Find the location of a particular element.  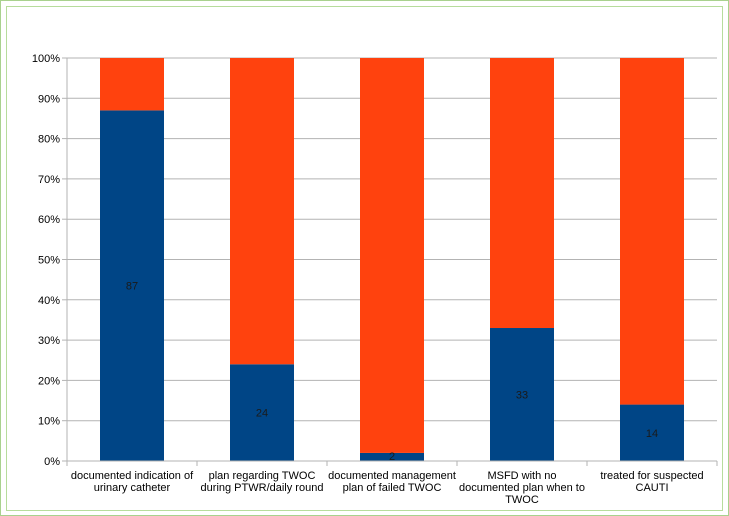

x-tick-label: urinary catheter is located at coordinates (132, 488).